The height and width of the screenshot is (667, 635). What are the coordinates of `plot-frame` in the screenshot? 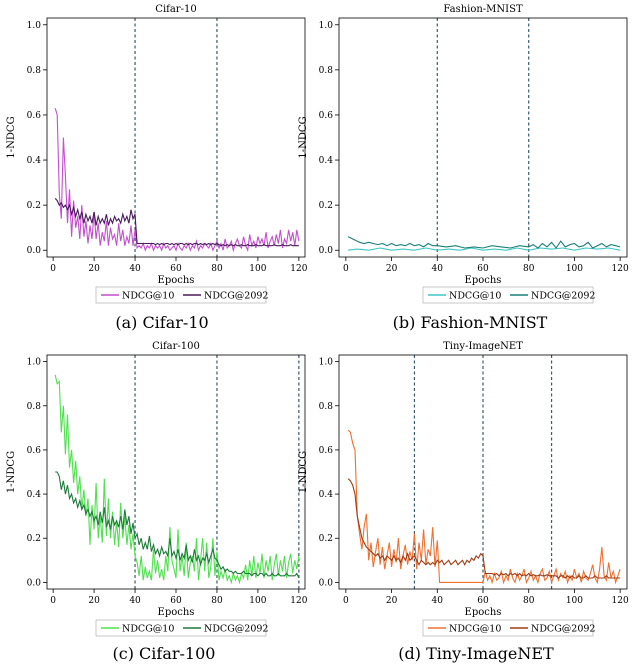 It's located at (176, 472).